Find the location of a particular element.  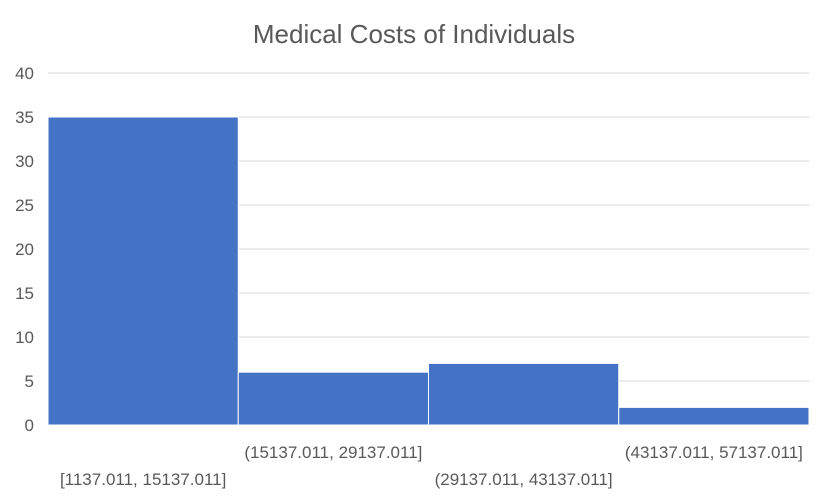

y-tick-label-30: 30 is located at coordinates (24, 161).